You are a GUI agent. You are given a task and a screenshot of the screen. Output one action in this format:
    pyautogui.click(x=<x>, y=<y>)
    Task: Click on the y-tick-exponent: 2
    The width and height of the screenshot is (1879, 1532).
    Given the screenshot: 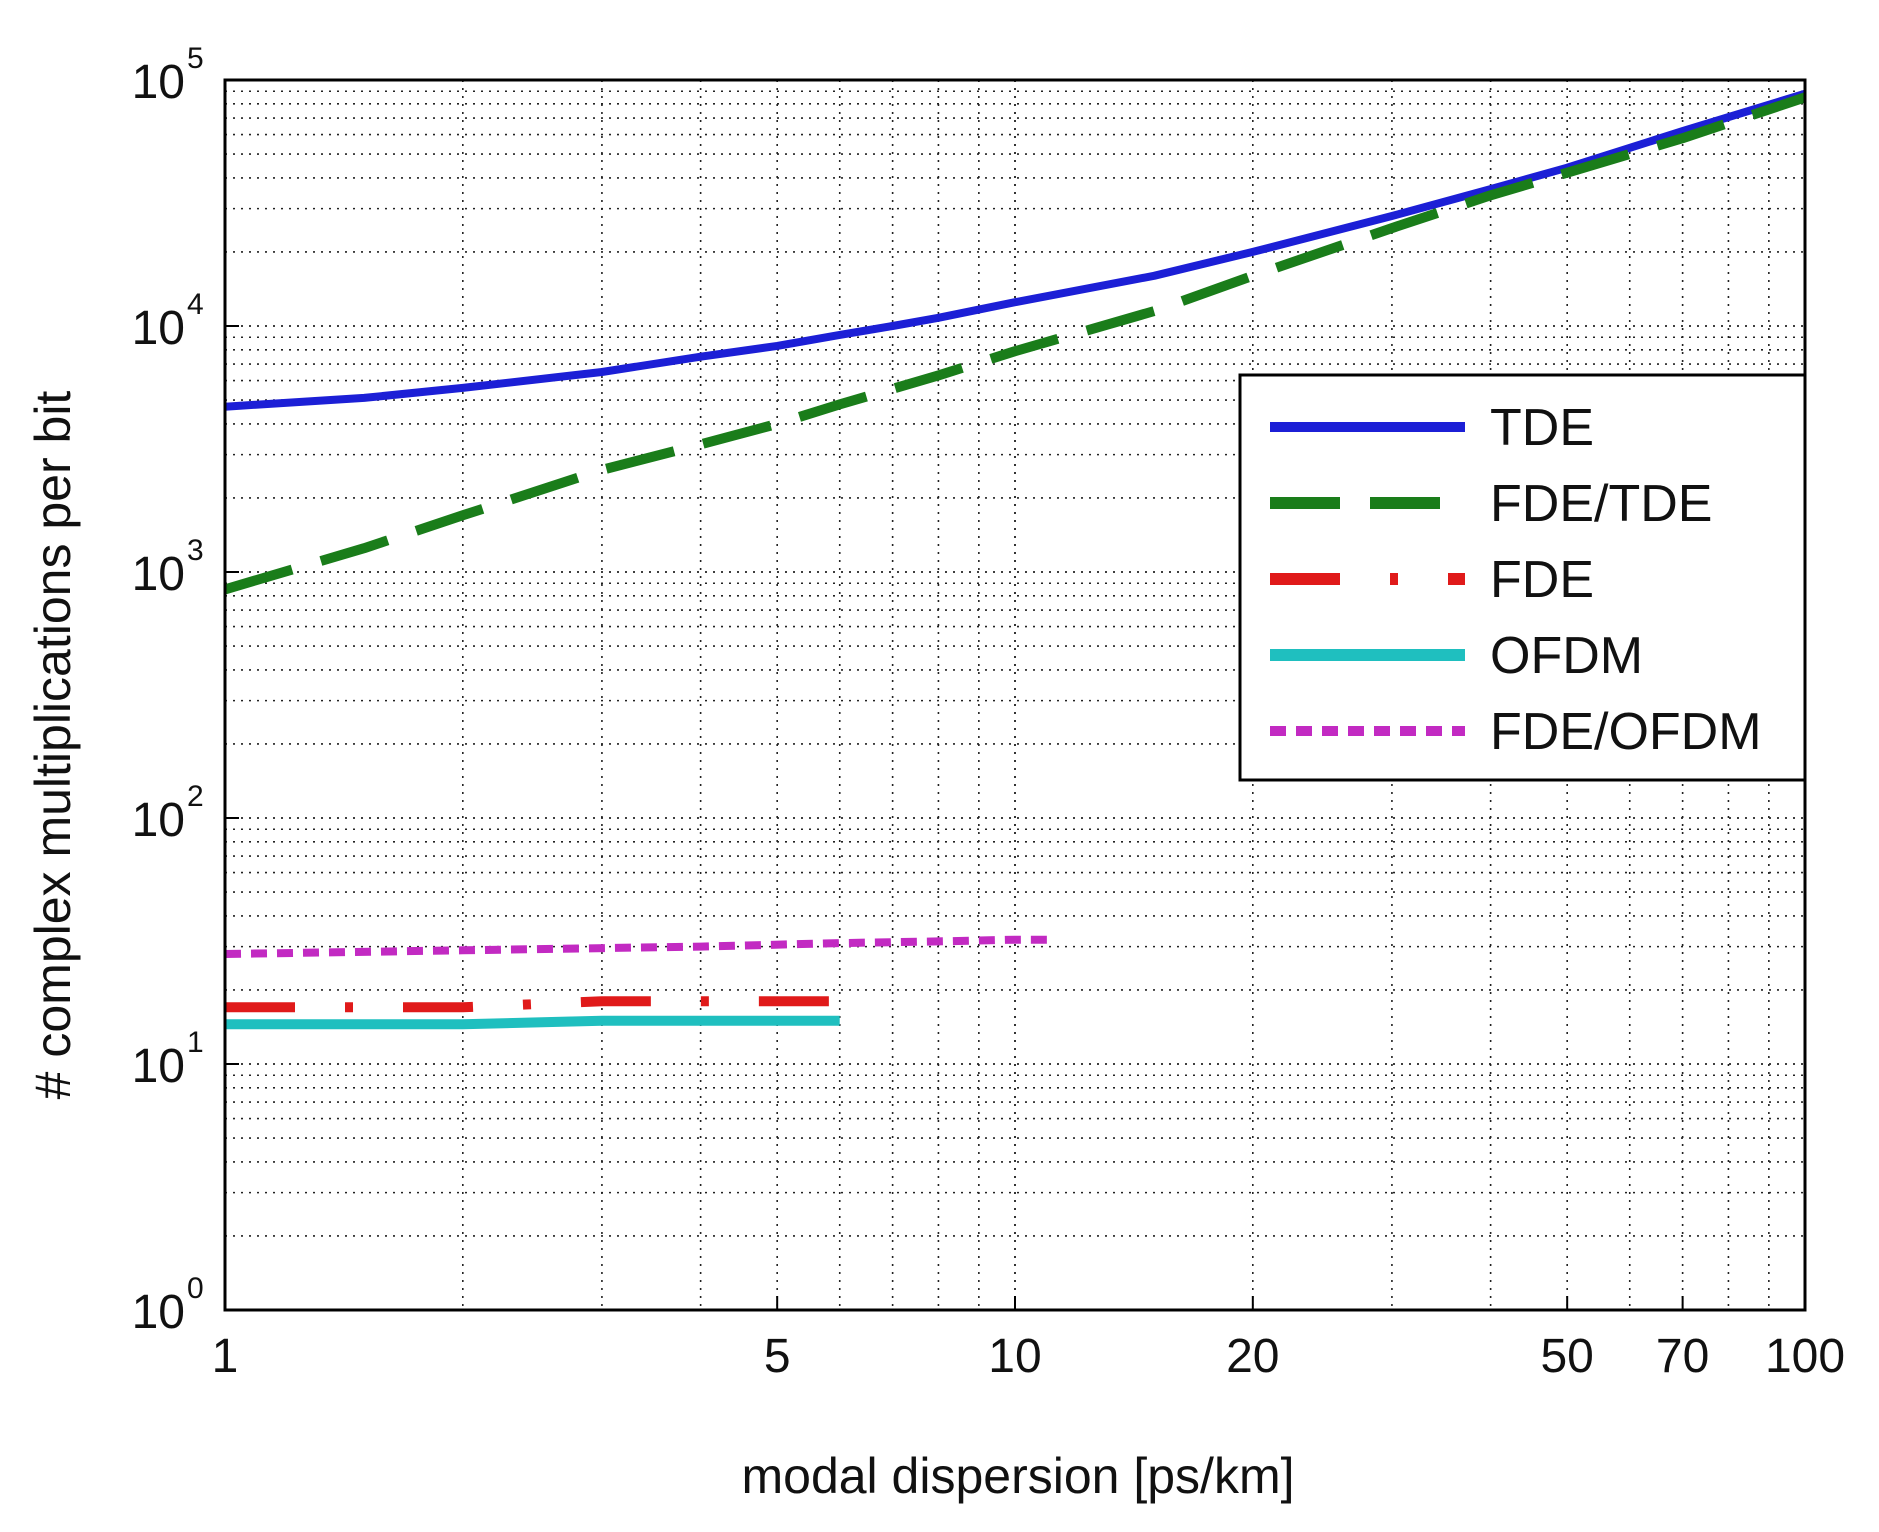 What is the action you would take?
    pyautogui.click(x=195, y=796)
    